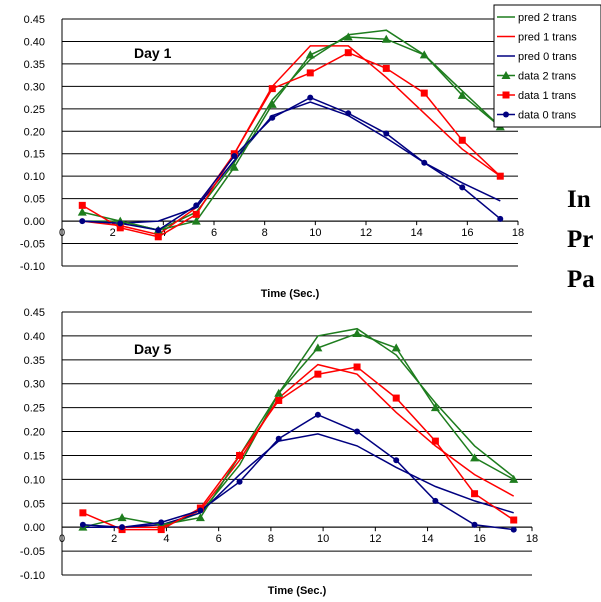 Image resolution: width=601 pixels, height=602 pixels. What do you see at coordinates (547, 57) in the screenshot?
I see `legend-label: pred 0 trans` at bounding box center [547, 57].